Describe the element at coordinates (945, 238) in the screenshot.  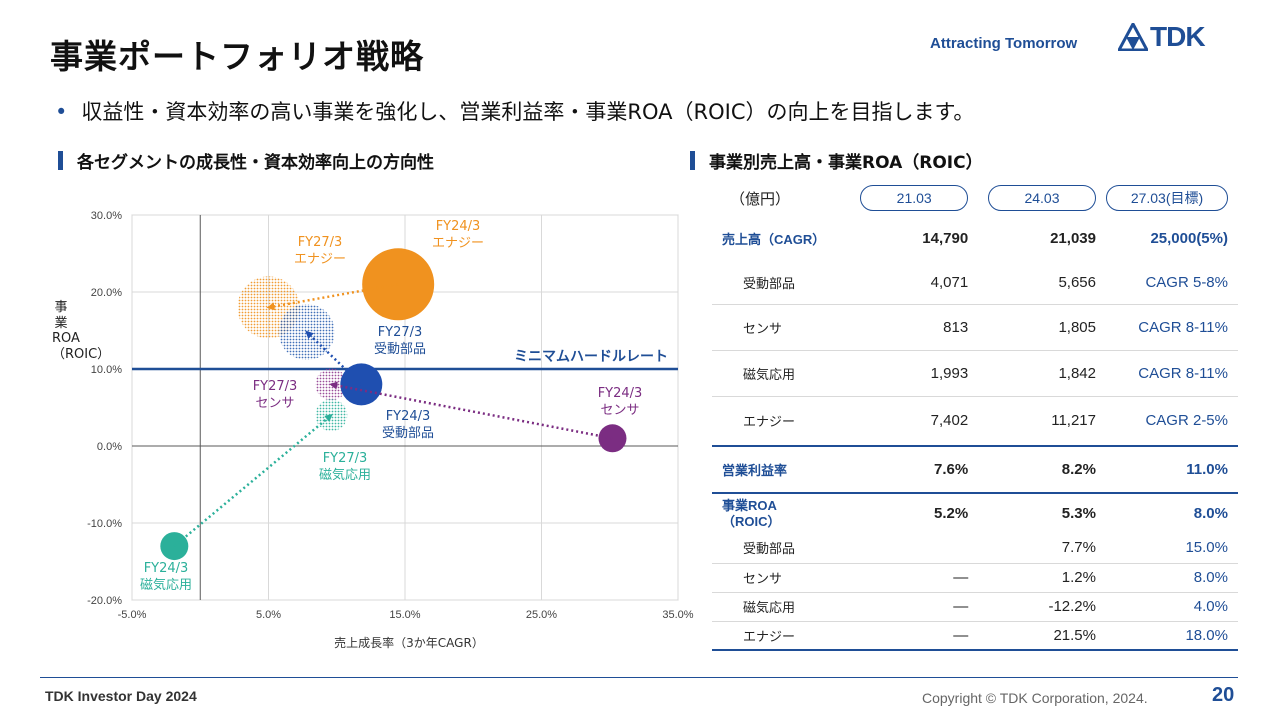
I see `sales-2103: 14,790` at that location.